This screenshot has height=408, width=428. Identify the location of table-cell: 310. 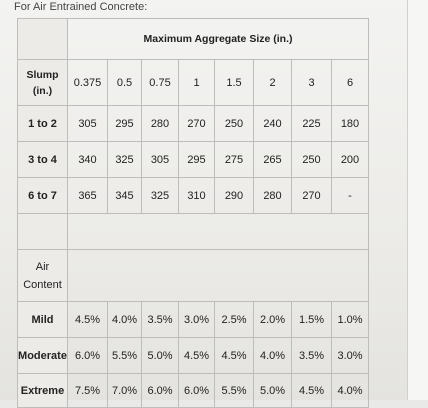
(196, 195).